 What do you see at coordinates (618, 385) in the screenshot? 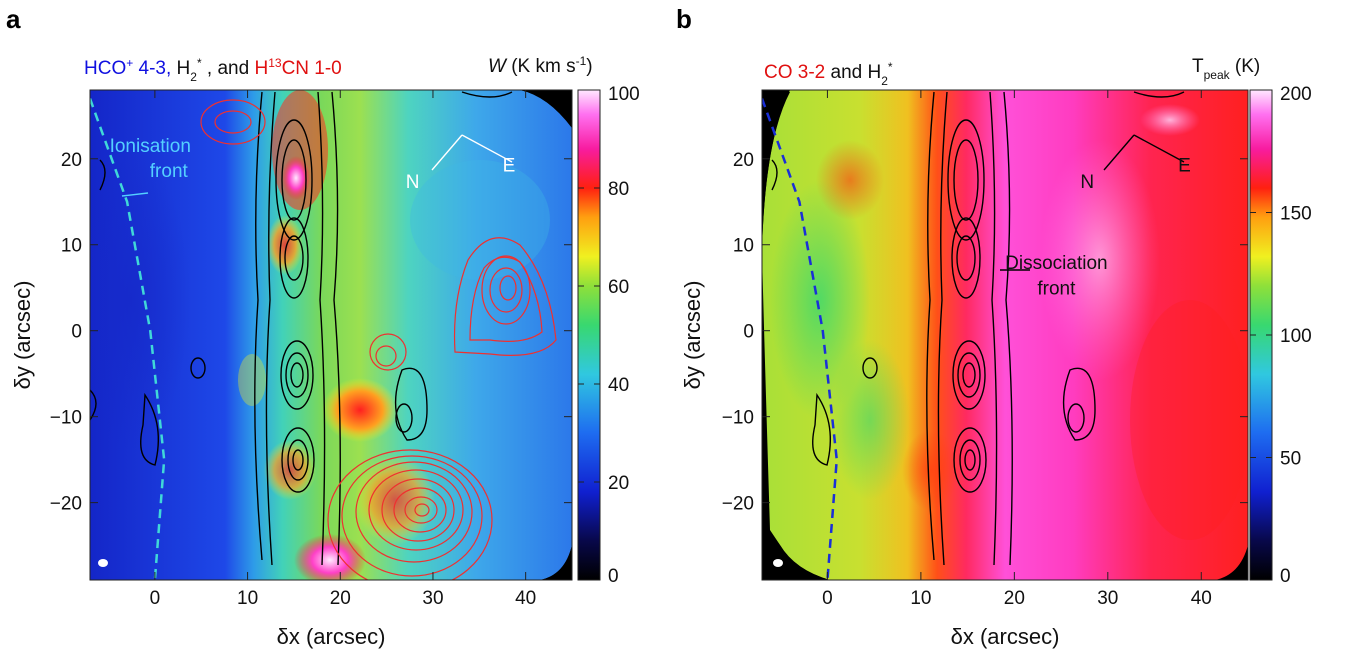
I see `colorbar-tick-label: 40` at bounding box center [618, 385].